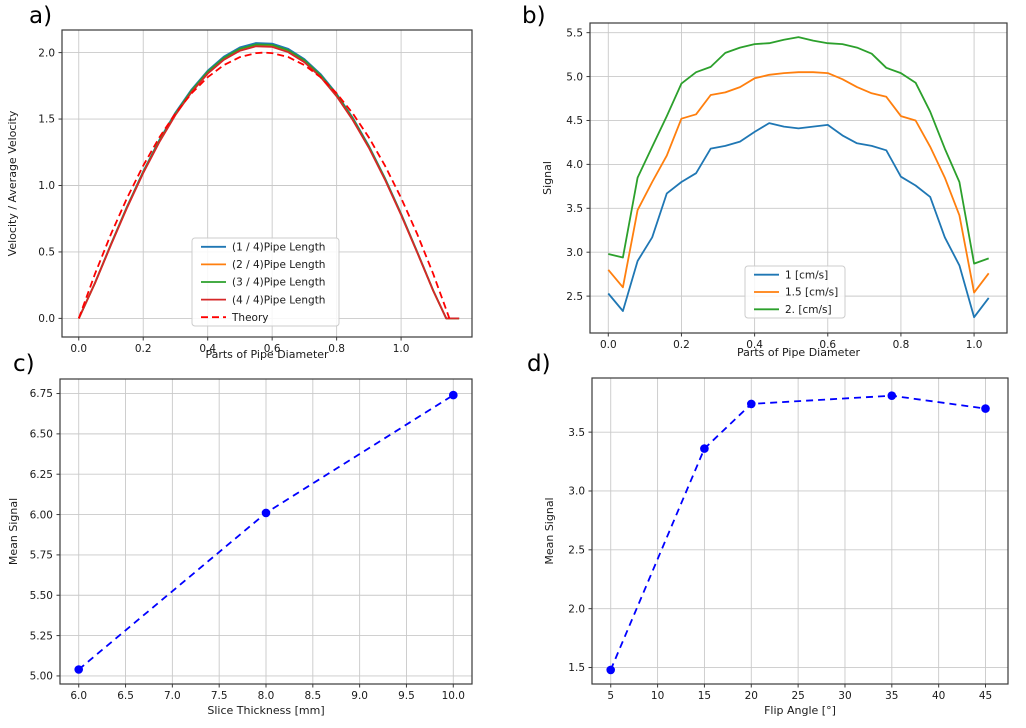 This screenshot has width=1026, height=728. What do you see at coordinates (359, 696) in the screenshot?
I see `svg-text: 9.0` at bounding box center [359, 696].